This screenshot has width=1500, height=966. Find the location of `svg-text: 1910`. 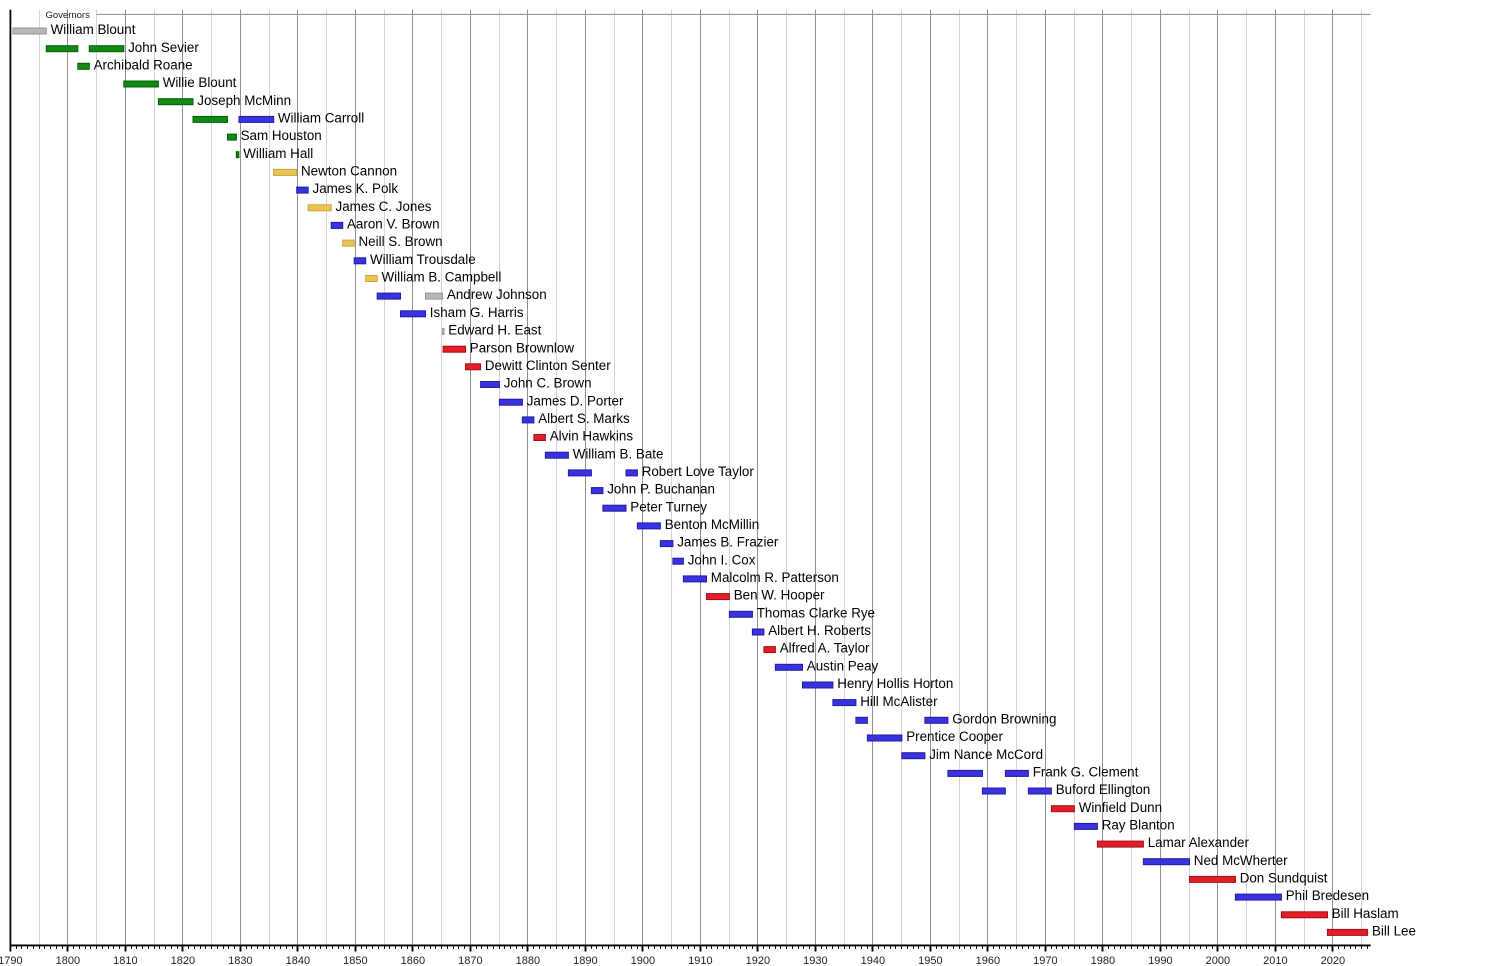

svg-text: 1910 is located at coordinates (700, 960).